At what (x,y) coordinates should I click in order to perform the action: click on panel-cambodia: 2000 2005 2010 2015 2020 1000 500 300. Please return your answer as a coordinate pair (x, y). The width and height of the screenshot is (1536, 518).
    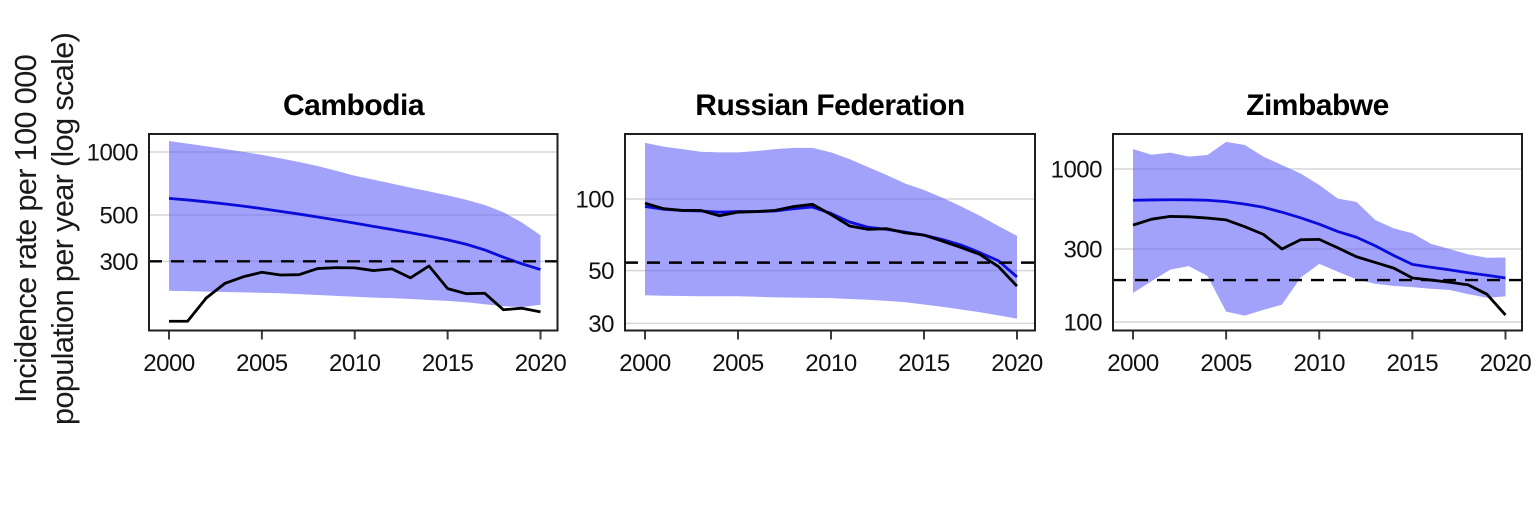
    Looking at the image, I should click on (327, 255).